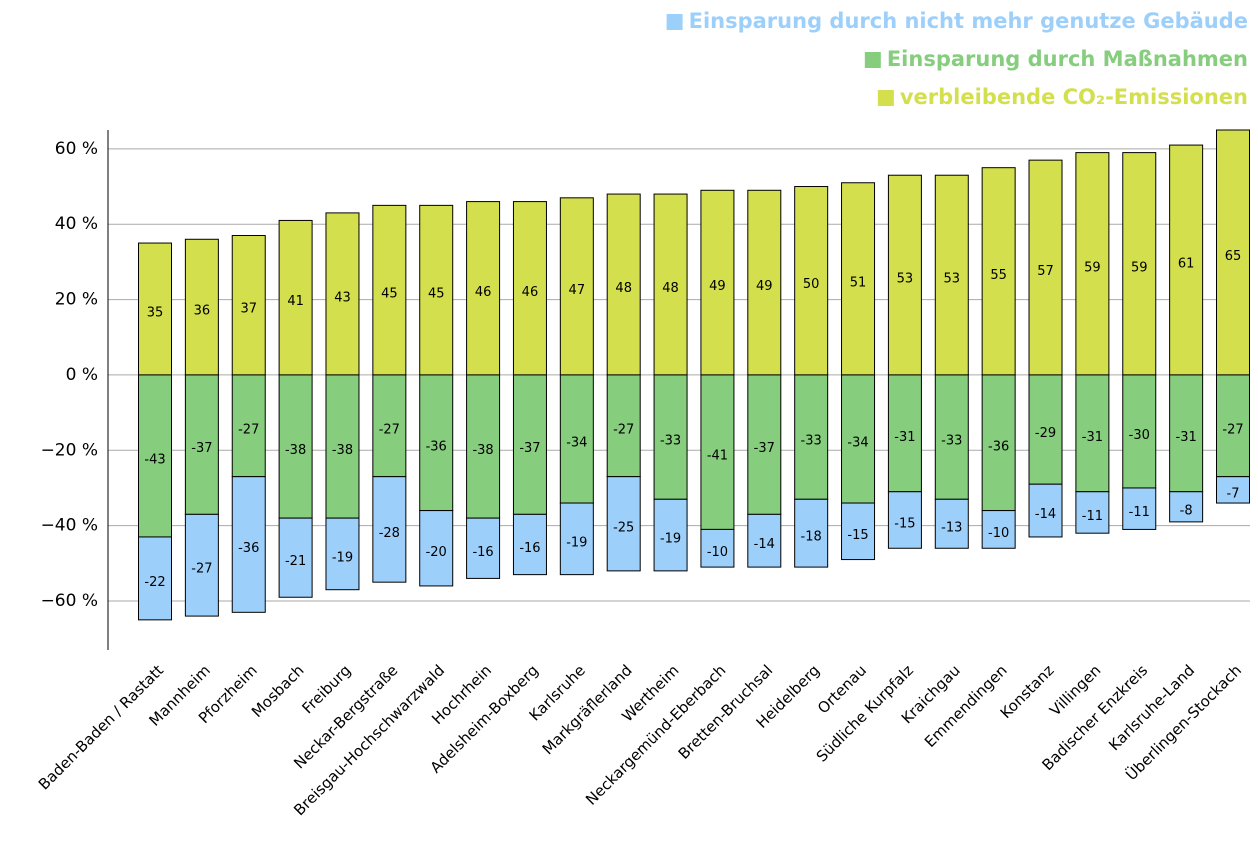 The width and height of the screenshot is (1258, 843). Describe the element at coordinates (858, 282) in the screenshot. I see `data-label: 51` at that location.